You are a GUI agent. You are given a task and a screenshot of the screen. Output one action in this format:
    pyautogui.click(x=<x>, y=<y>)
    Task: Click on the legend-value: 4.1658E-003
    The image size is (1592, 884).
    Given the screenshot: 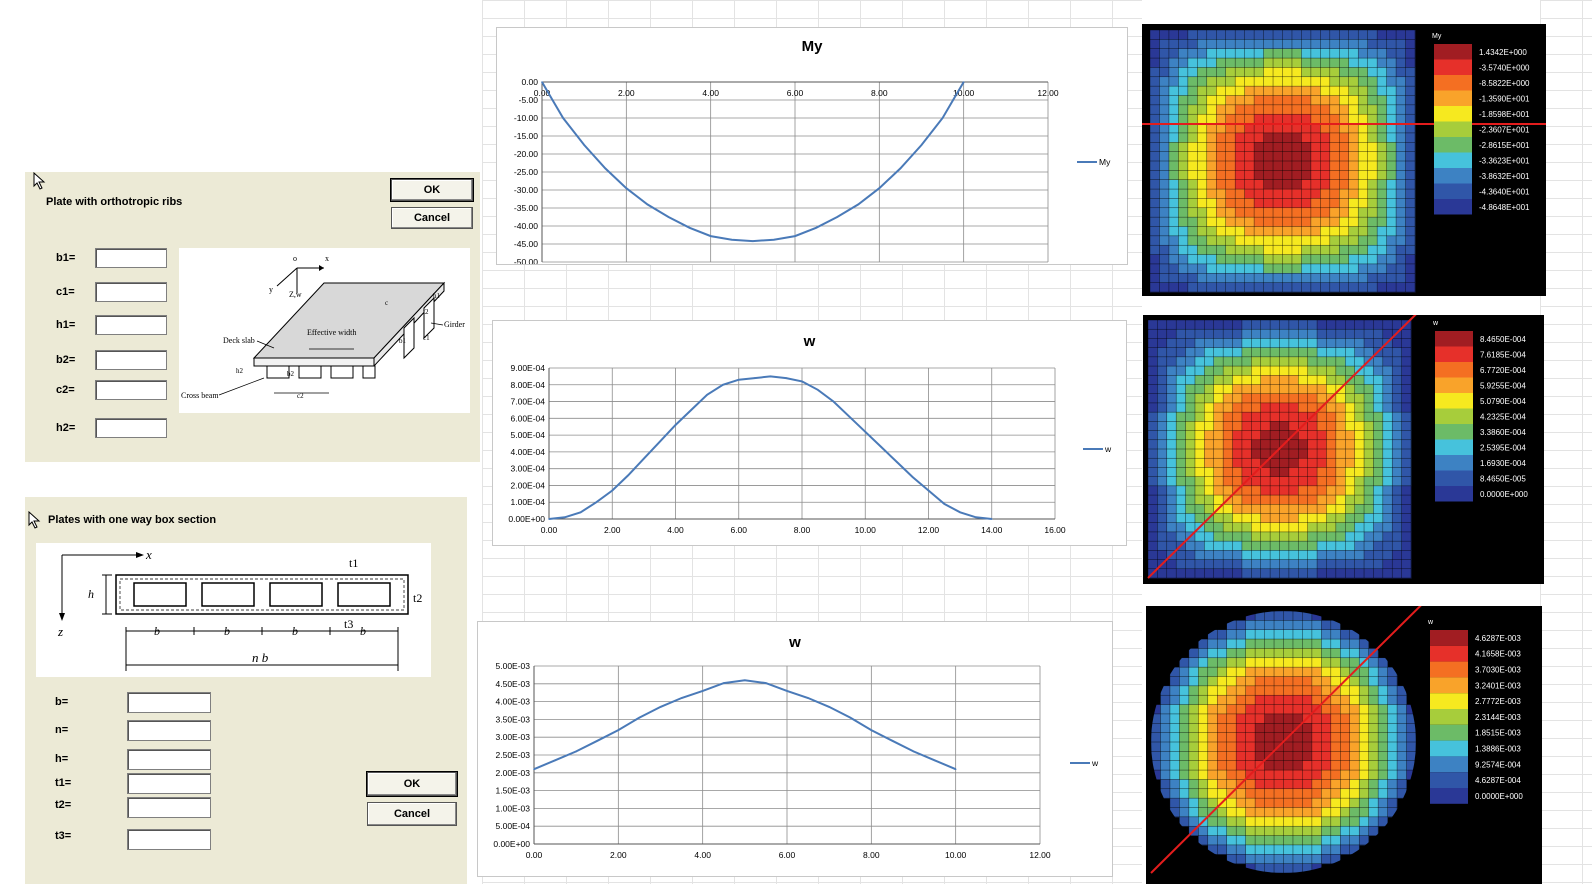 What is the action you would take?
    pyautogui.click(x=1498, y=654)
    